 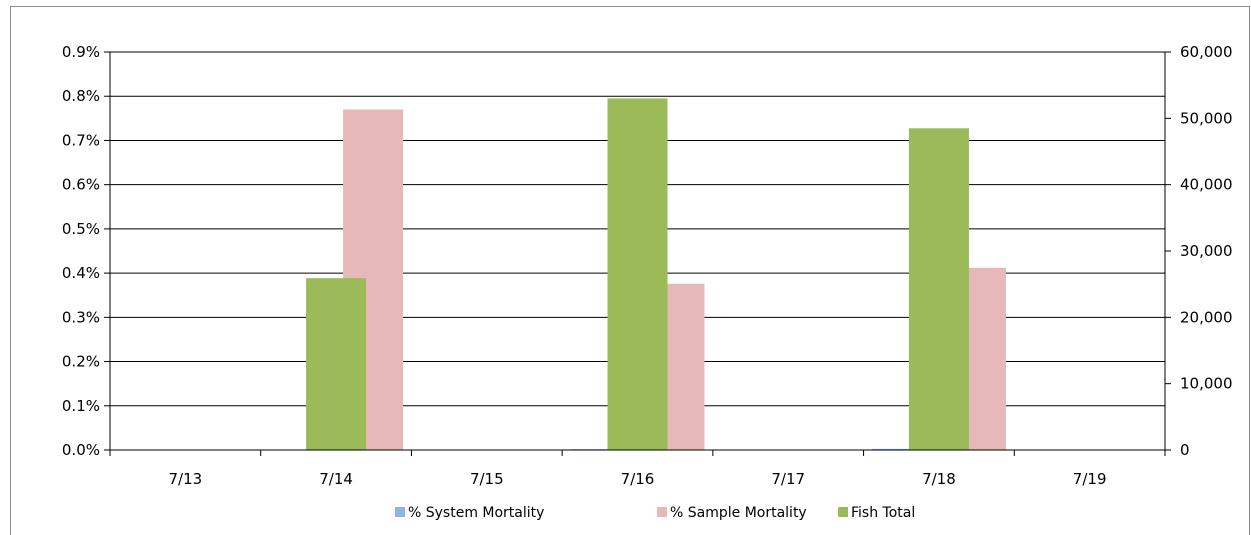 I want to click on x-tick-label: 7/16, so click(x=638, y=479).